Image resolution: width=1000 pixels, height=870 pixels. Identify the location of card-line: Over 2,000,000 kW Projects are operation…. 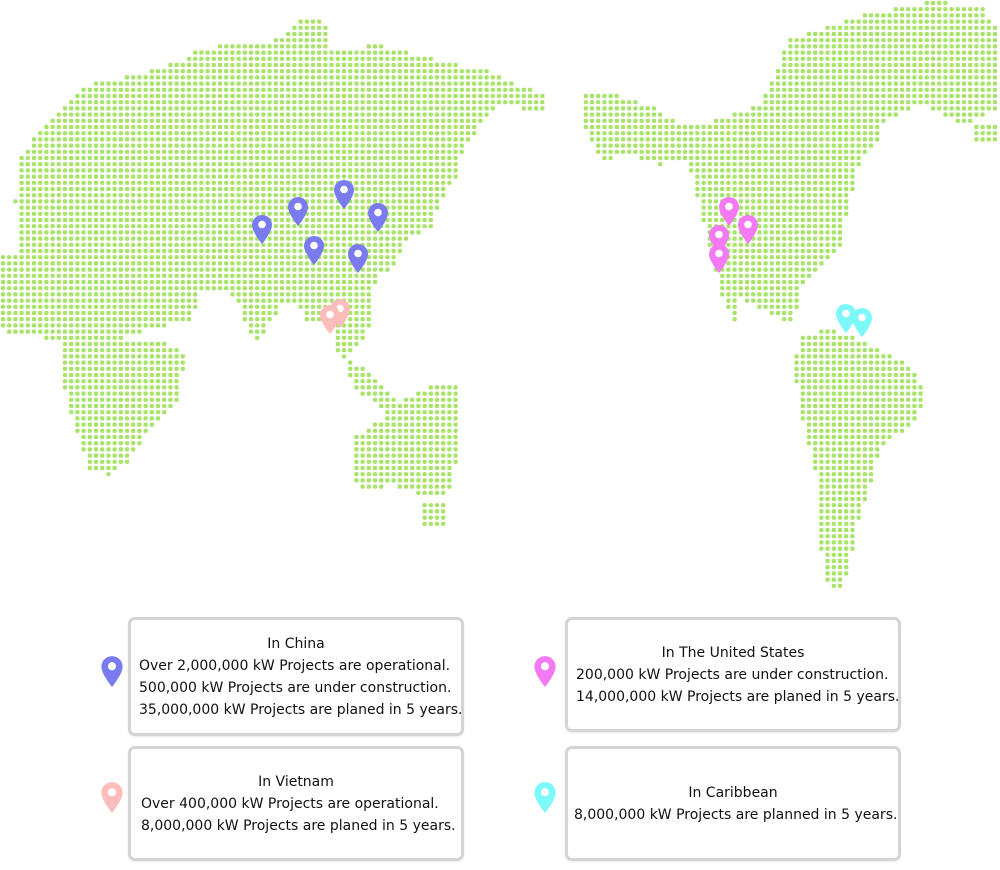
(295, 665).